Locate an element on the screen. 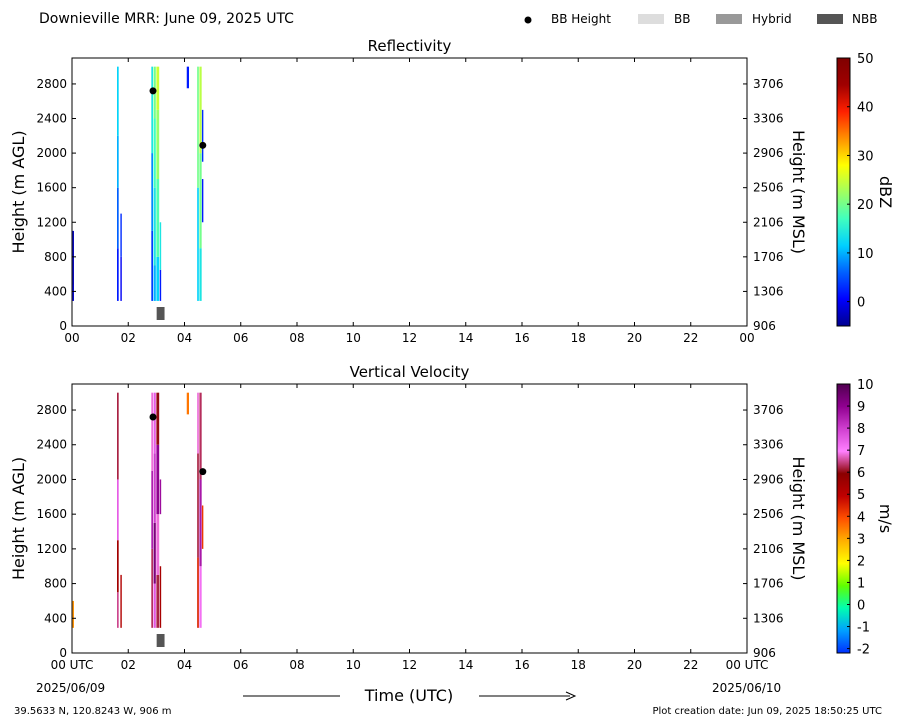 This screenshot has height=725, width=900. y-tick-label: 2000 is located at coordinates (51, 479).